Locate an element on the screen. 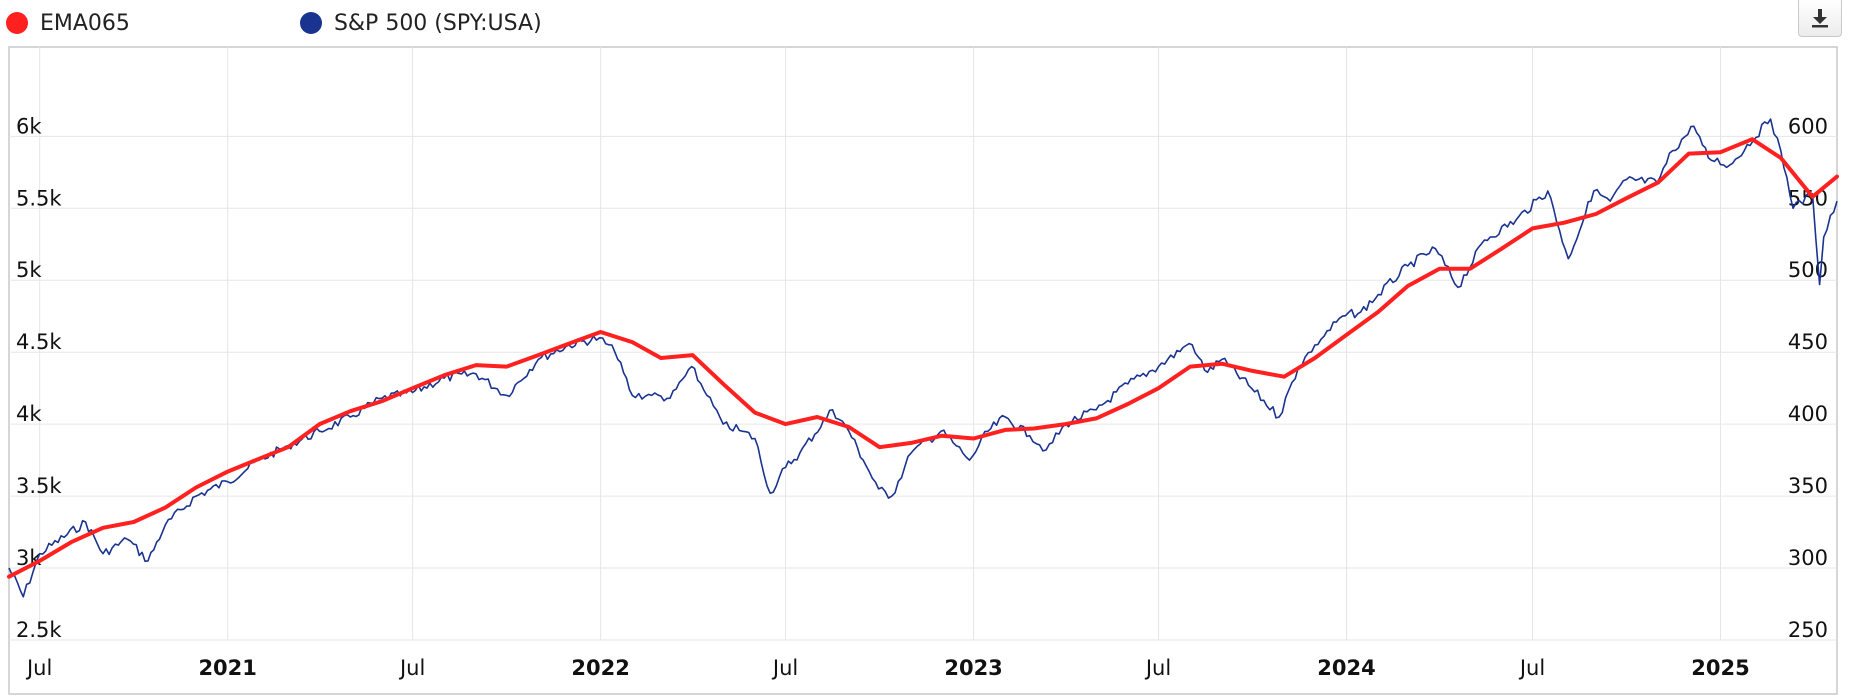 This screenshot has width=1850, height=698. download-icon is located at coordinates (1820, 18).